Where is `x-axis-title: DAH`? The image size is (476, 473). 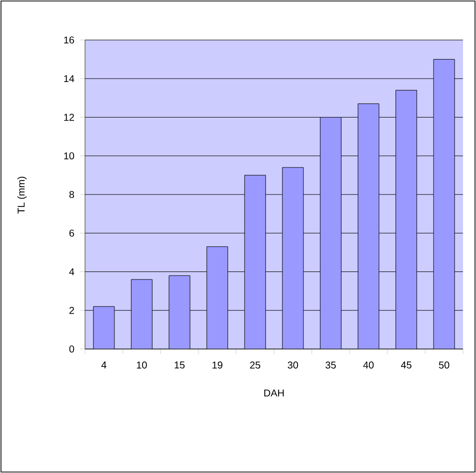 x-axis-title: DAH is located at coordinates (274, 393).